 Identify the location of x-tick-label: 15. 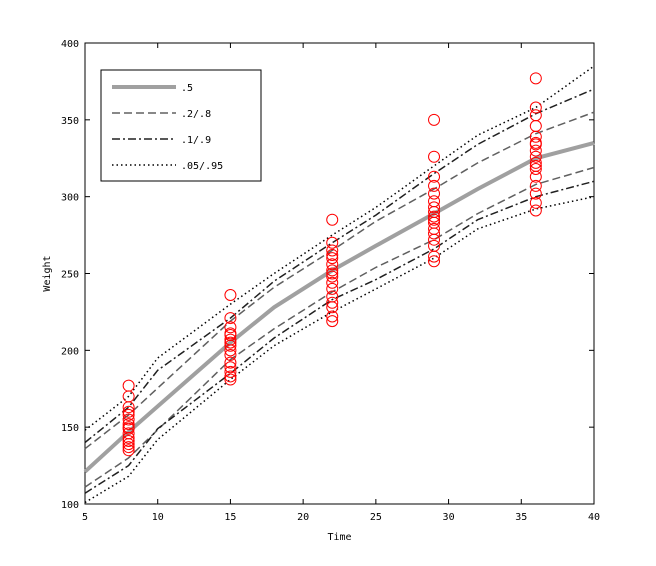
(230, 517).